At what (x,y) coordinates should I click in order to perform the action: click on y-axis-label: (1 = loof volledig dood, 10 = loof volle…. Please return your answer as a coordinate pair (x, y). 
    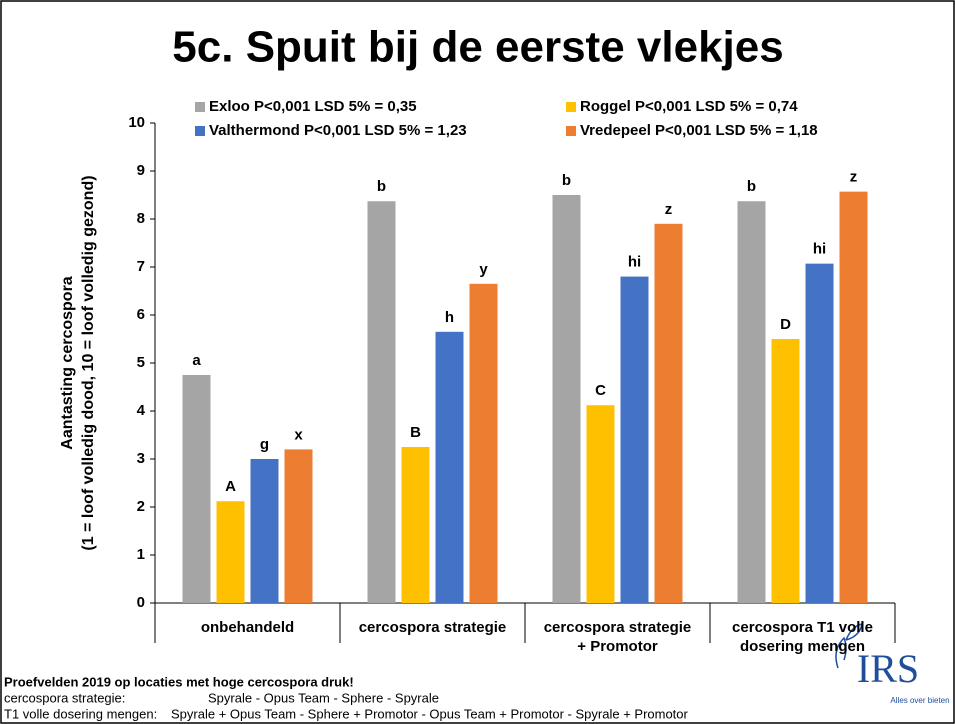
    Looking at the image, I should click on (88, 362).